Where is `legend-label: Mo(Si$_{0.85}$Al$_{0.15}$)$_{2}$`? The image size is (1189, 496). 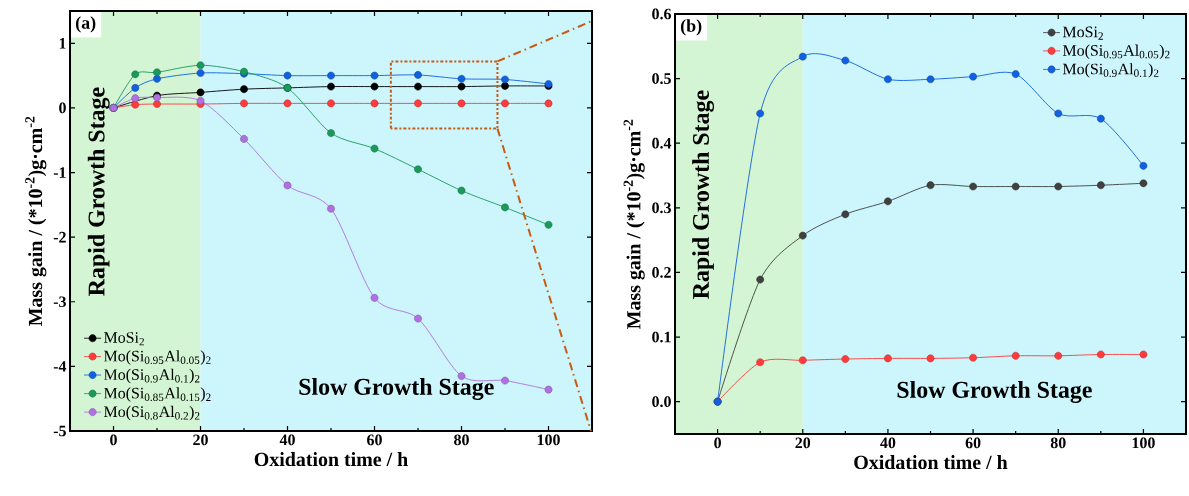 legend-label: Mo(Si$_{0.85}$Al$_{0.15}$)$_{2}$ is located at coordinates (157, 394).